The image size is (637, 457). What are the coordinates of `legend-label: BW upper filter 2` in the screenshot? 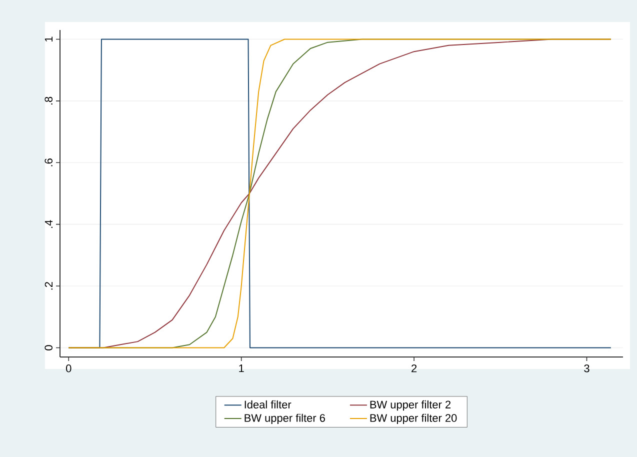 It's located at (410, 405).